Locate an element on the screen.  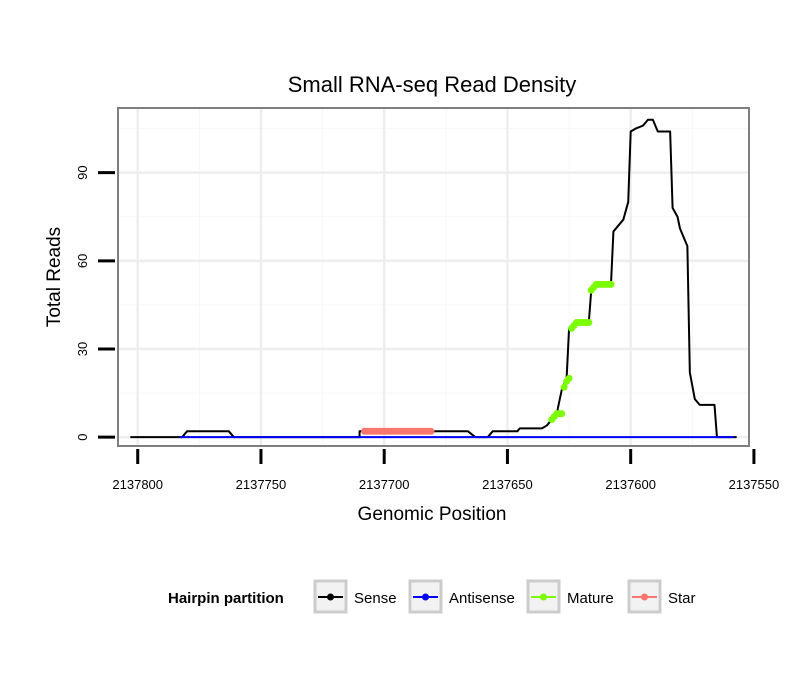
y-tick-label: 0 is located at coordinates (82, 437).